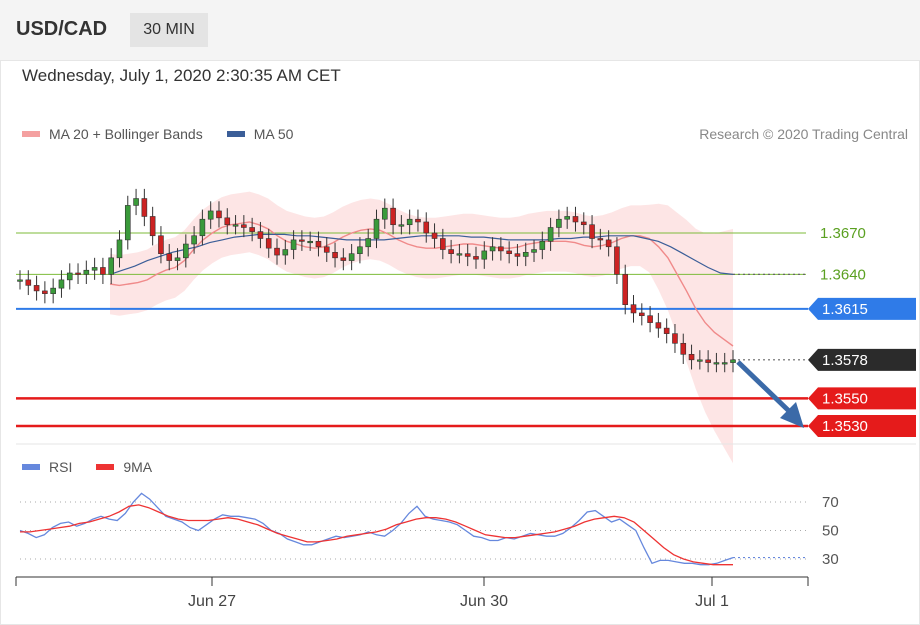  What do you see at coordinates (212, 601) in the screenshot?
I see `x-tick-label: Jun 27` at bounding box center [212, 601].